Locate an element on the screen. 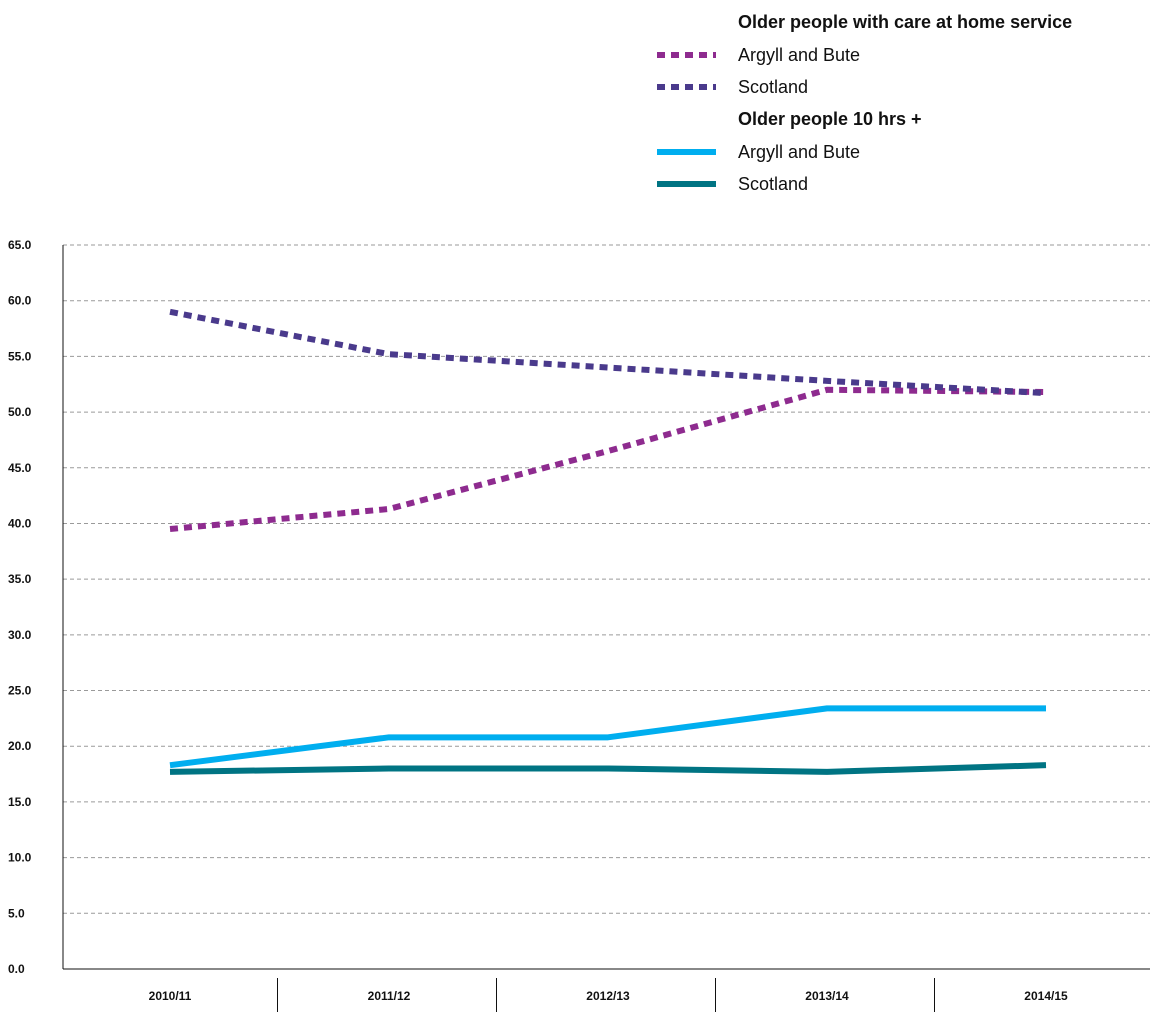  legend-label-2: Argyll and Bute is located at coordinates (799, 152).